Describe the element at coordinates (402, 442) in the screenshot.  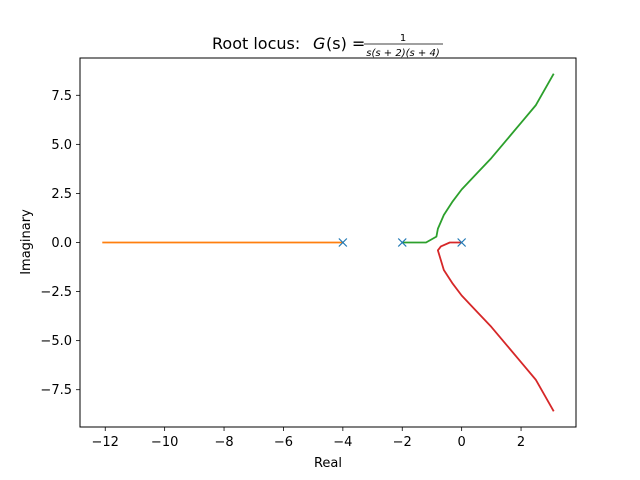
I see `x-tick-label: −2` at that location.